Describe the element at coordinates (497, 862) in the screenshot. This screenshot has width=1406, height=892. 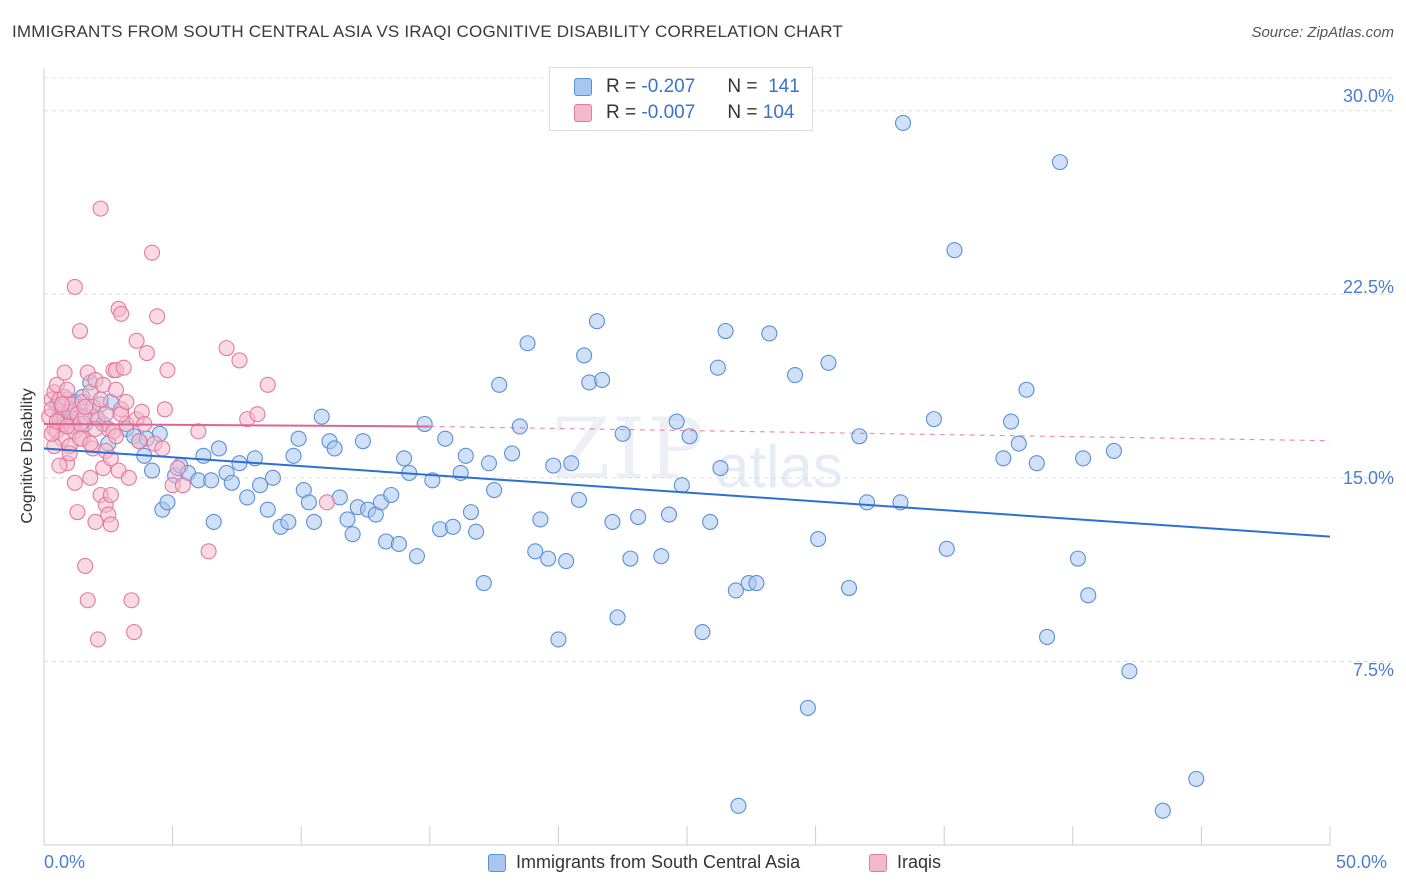
I see `blue-swatch-icon` at that location.